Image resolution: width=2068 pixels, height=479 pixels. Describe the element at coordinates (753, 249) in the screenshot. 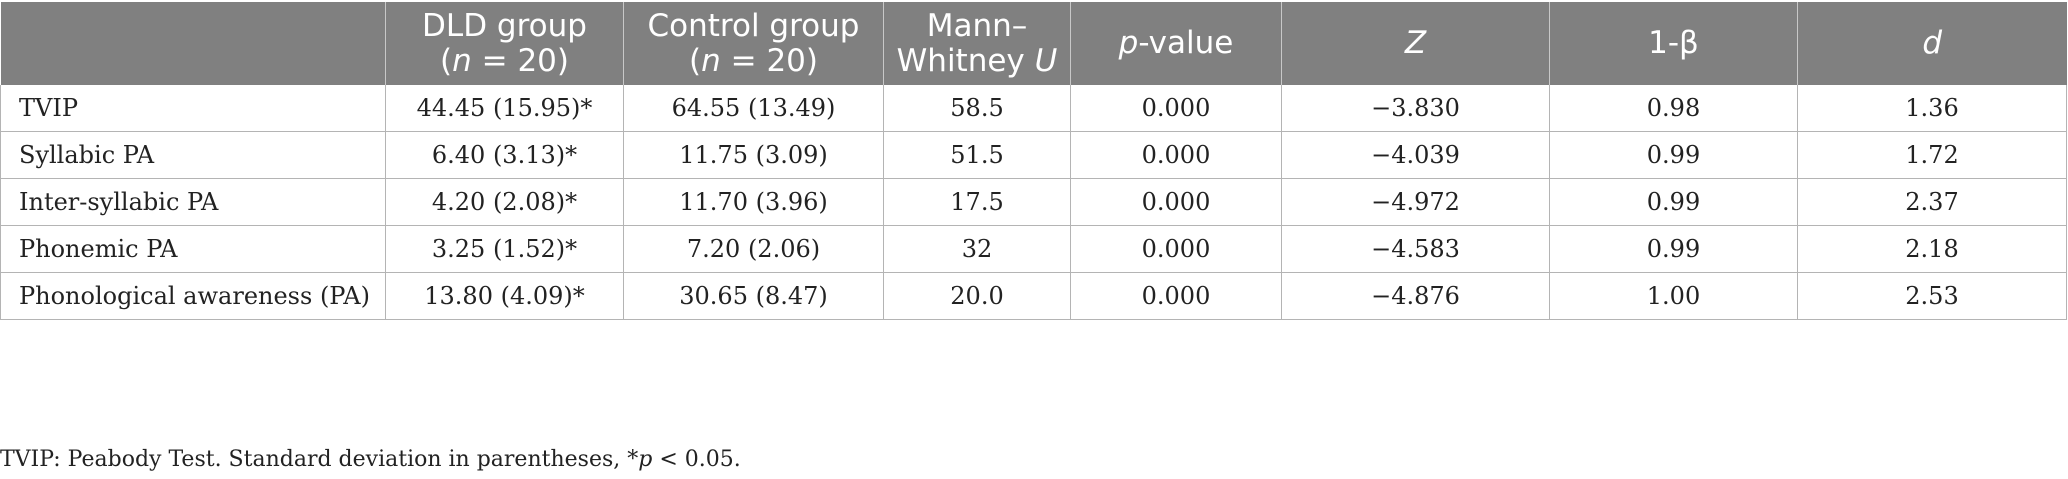

I see `cell-control: 7.20 (2.06)` at that location.